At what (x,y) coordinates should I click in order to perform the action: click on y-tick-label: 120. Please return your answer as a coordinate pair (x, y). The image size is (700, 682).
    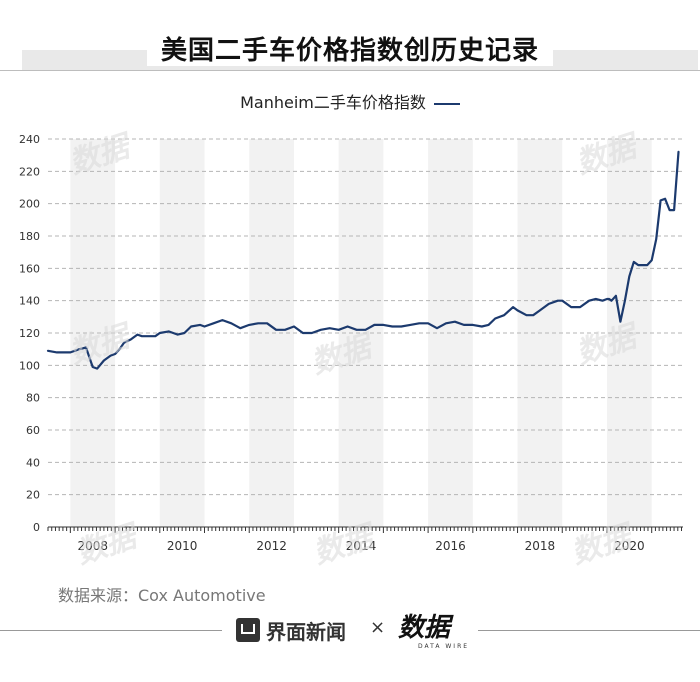
    Looking at the image, I should click on (29, 333).